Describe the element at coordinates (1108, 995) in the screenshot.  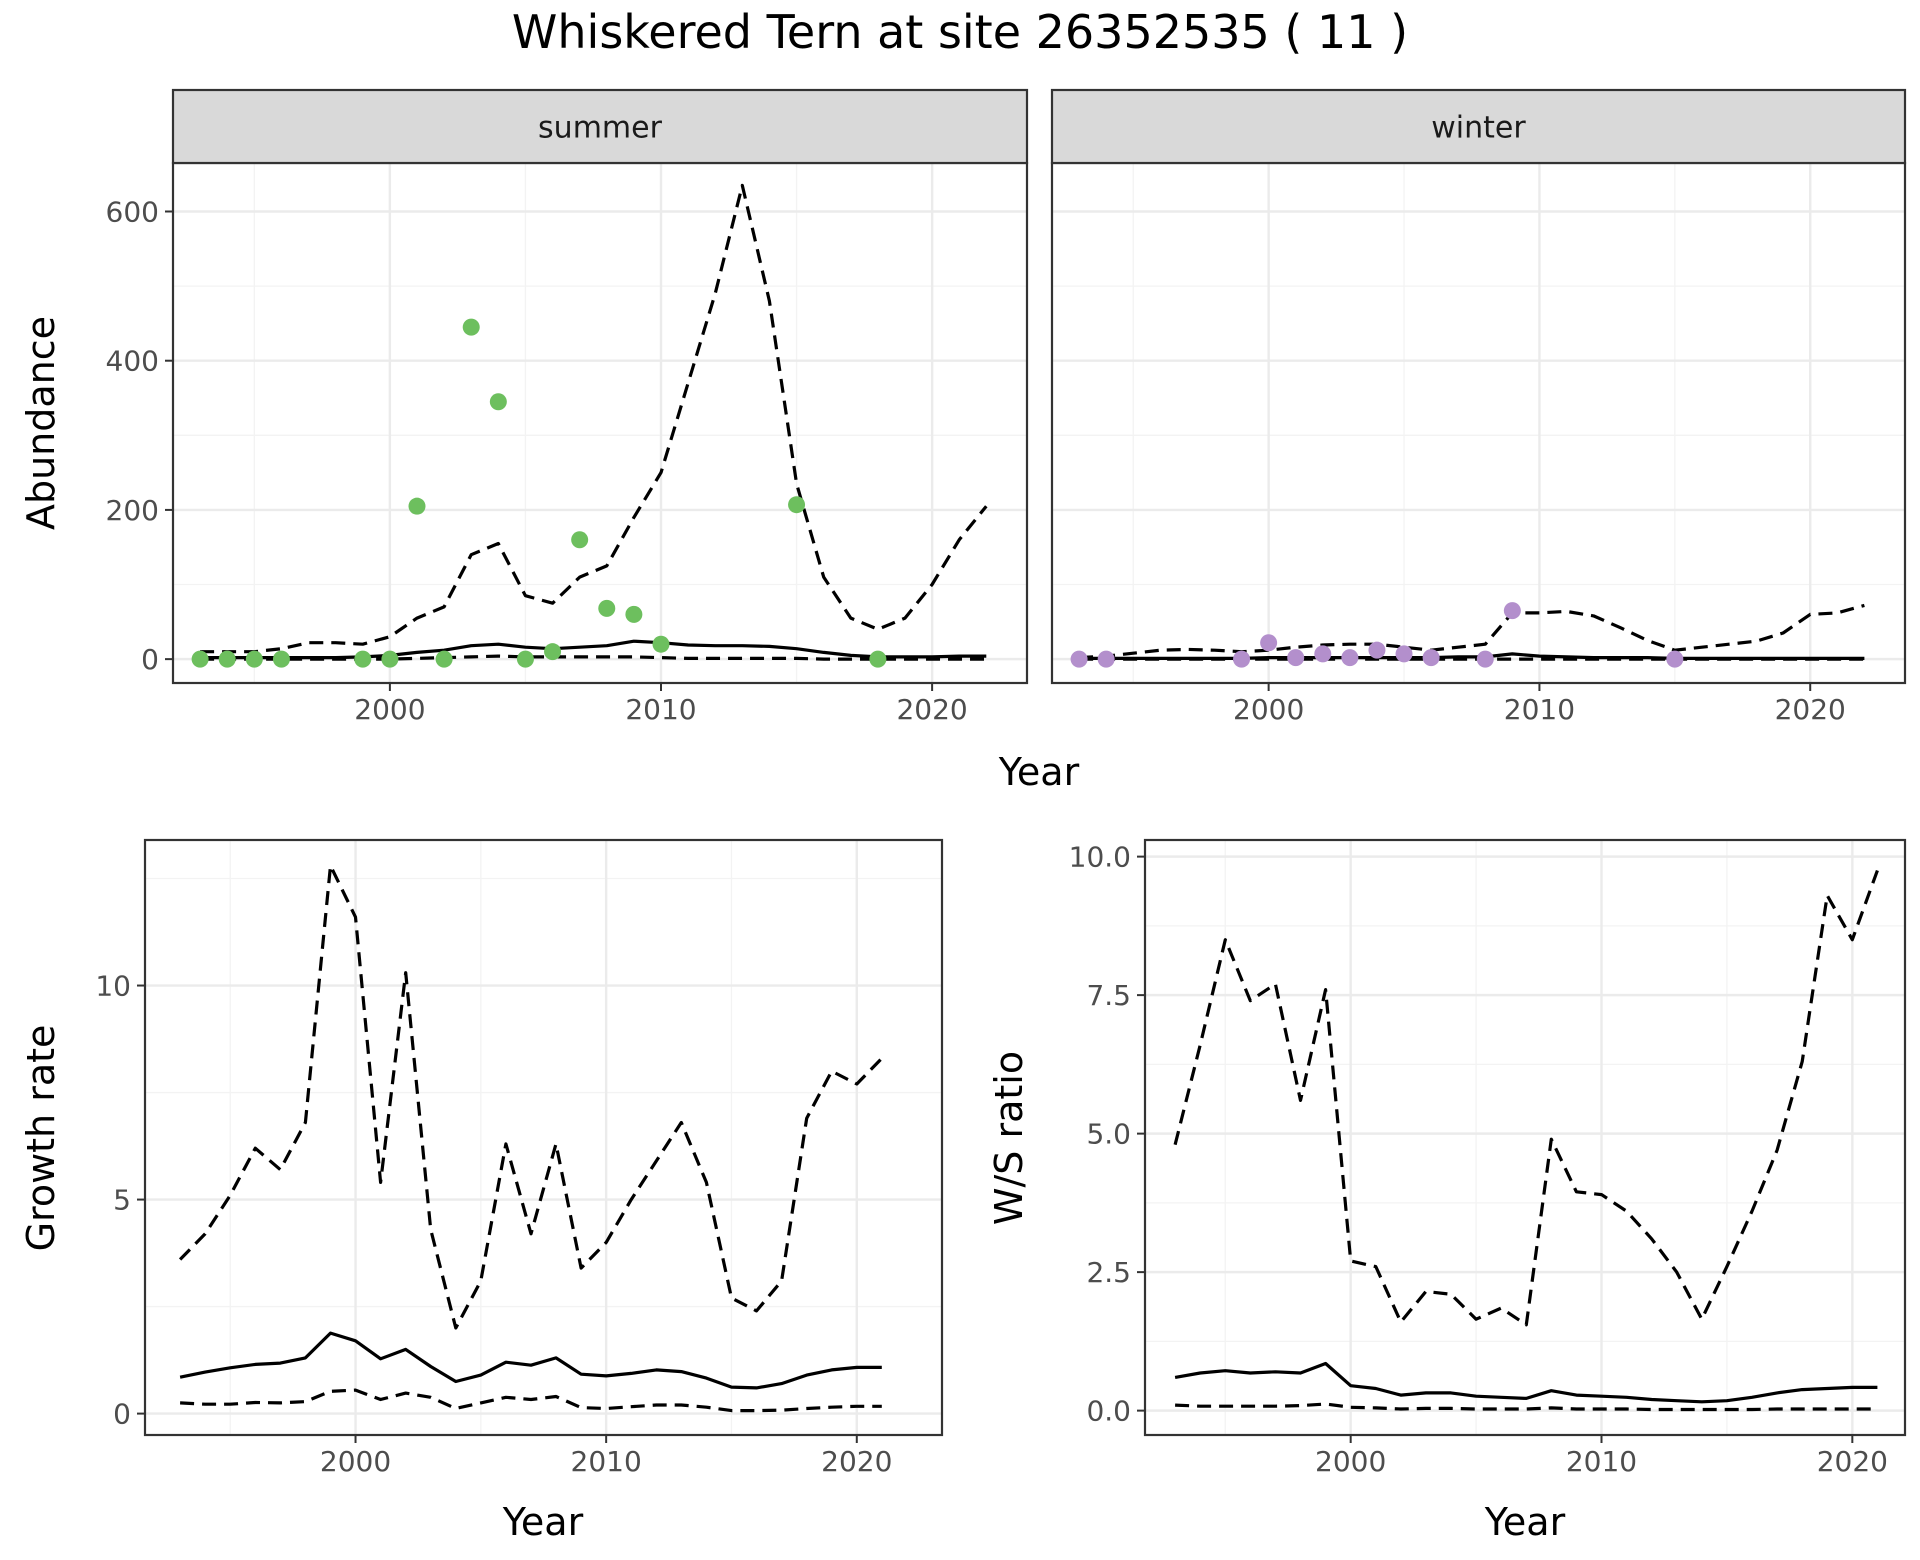
I see `y-tick-label: 7.5` at that location.